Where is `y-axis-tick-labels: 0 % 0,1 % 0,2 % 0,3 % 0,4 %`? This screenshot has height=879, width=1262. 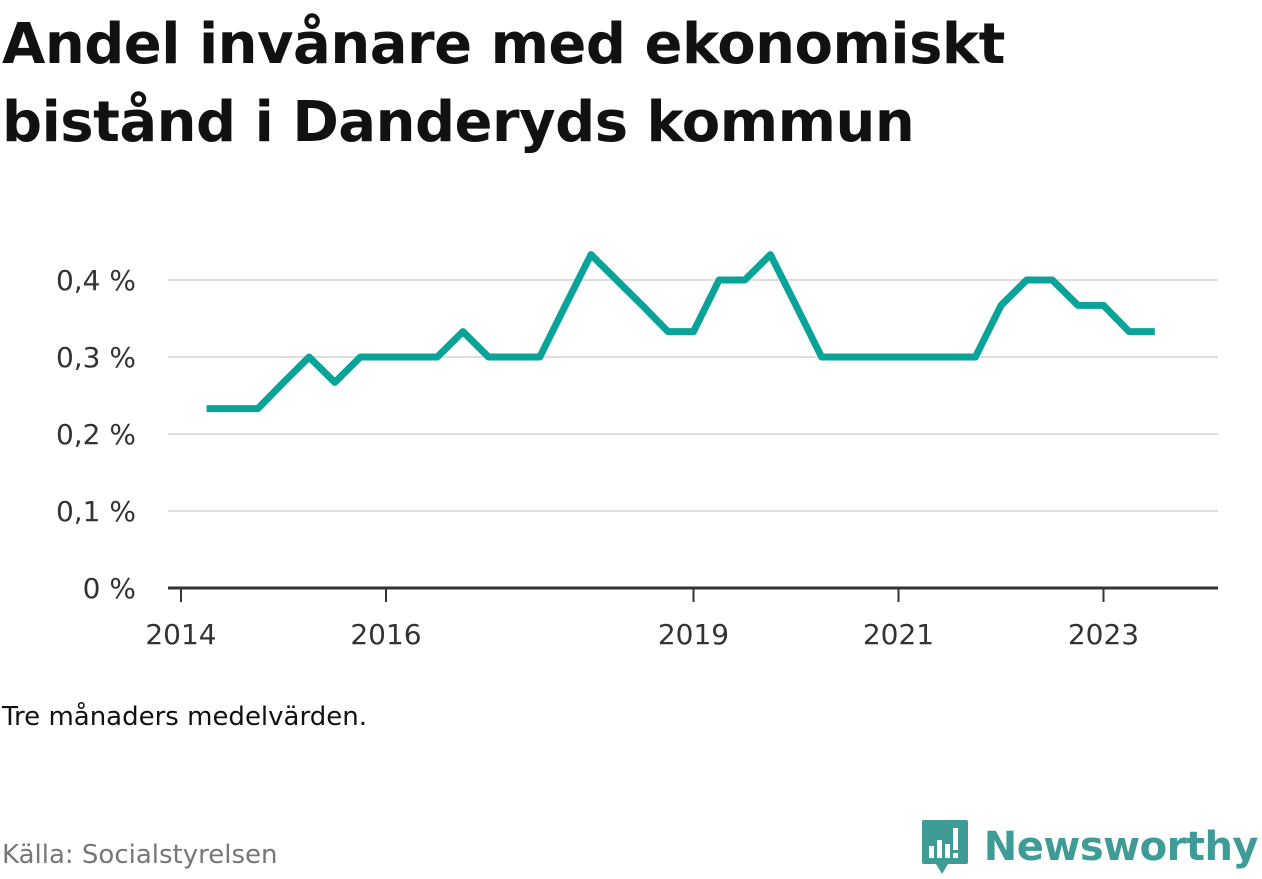
y-axis-tick-labels: 0 % 0,1 % 0,2 % 0,3 % 0,4 % is located at coordinates (96, 434).